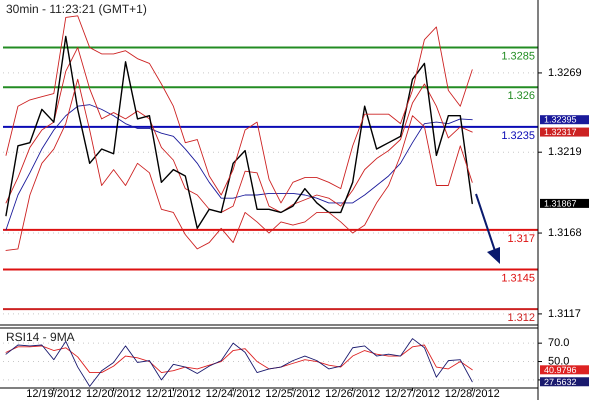  What do you see at coordinates (412, 394) in the screenshot?
I see `x-tick-label: 12/27/2012` at bounding box center [412, 394].